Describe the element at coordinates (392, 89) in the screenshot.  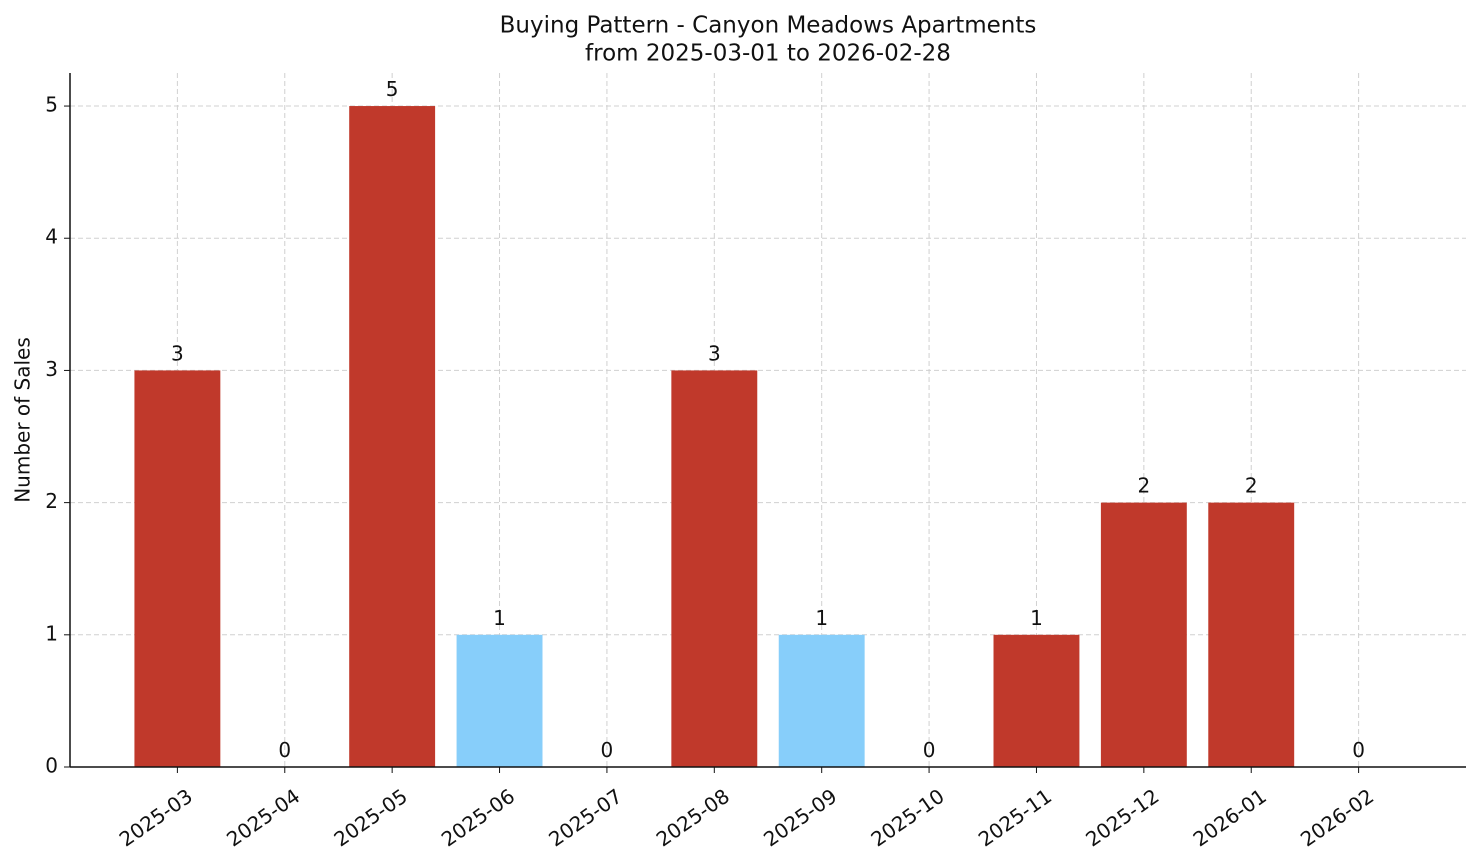
I see `value-label: 5` at that location.